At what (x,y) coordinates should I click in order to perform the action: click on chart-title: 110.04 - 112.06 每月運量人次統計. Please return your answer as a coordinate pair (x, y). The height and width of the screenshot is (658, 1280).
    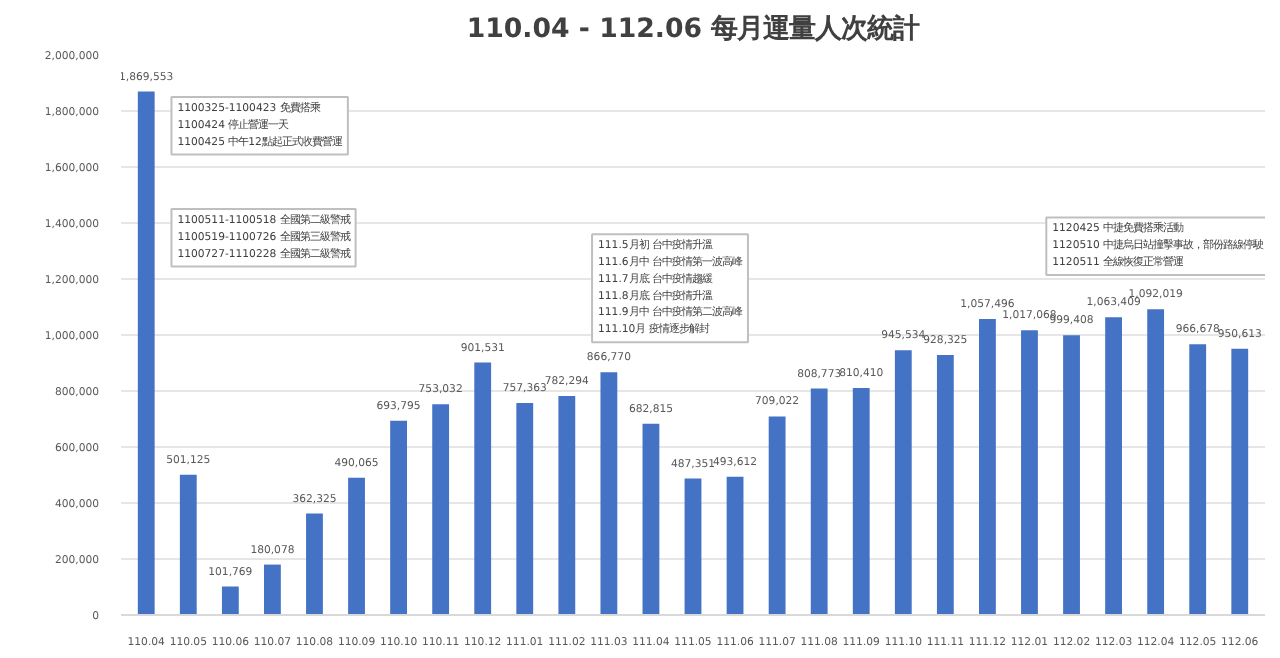
    Looking at the image, I should click on (693, 29).